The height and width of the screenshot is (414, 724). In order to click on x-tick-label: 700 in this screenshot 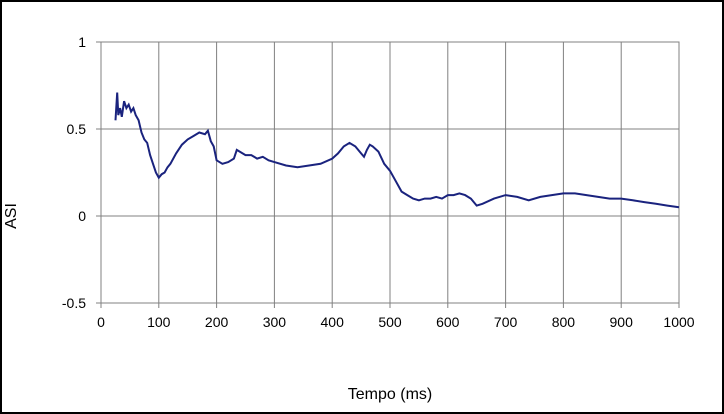, I will do `click(506, 322)`.